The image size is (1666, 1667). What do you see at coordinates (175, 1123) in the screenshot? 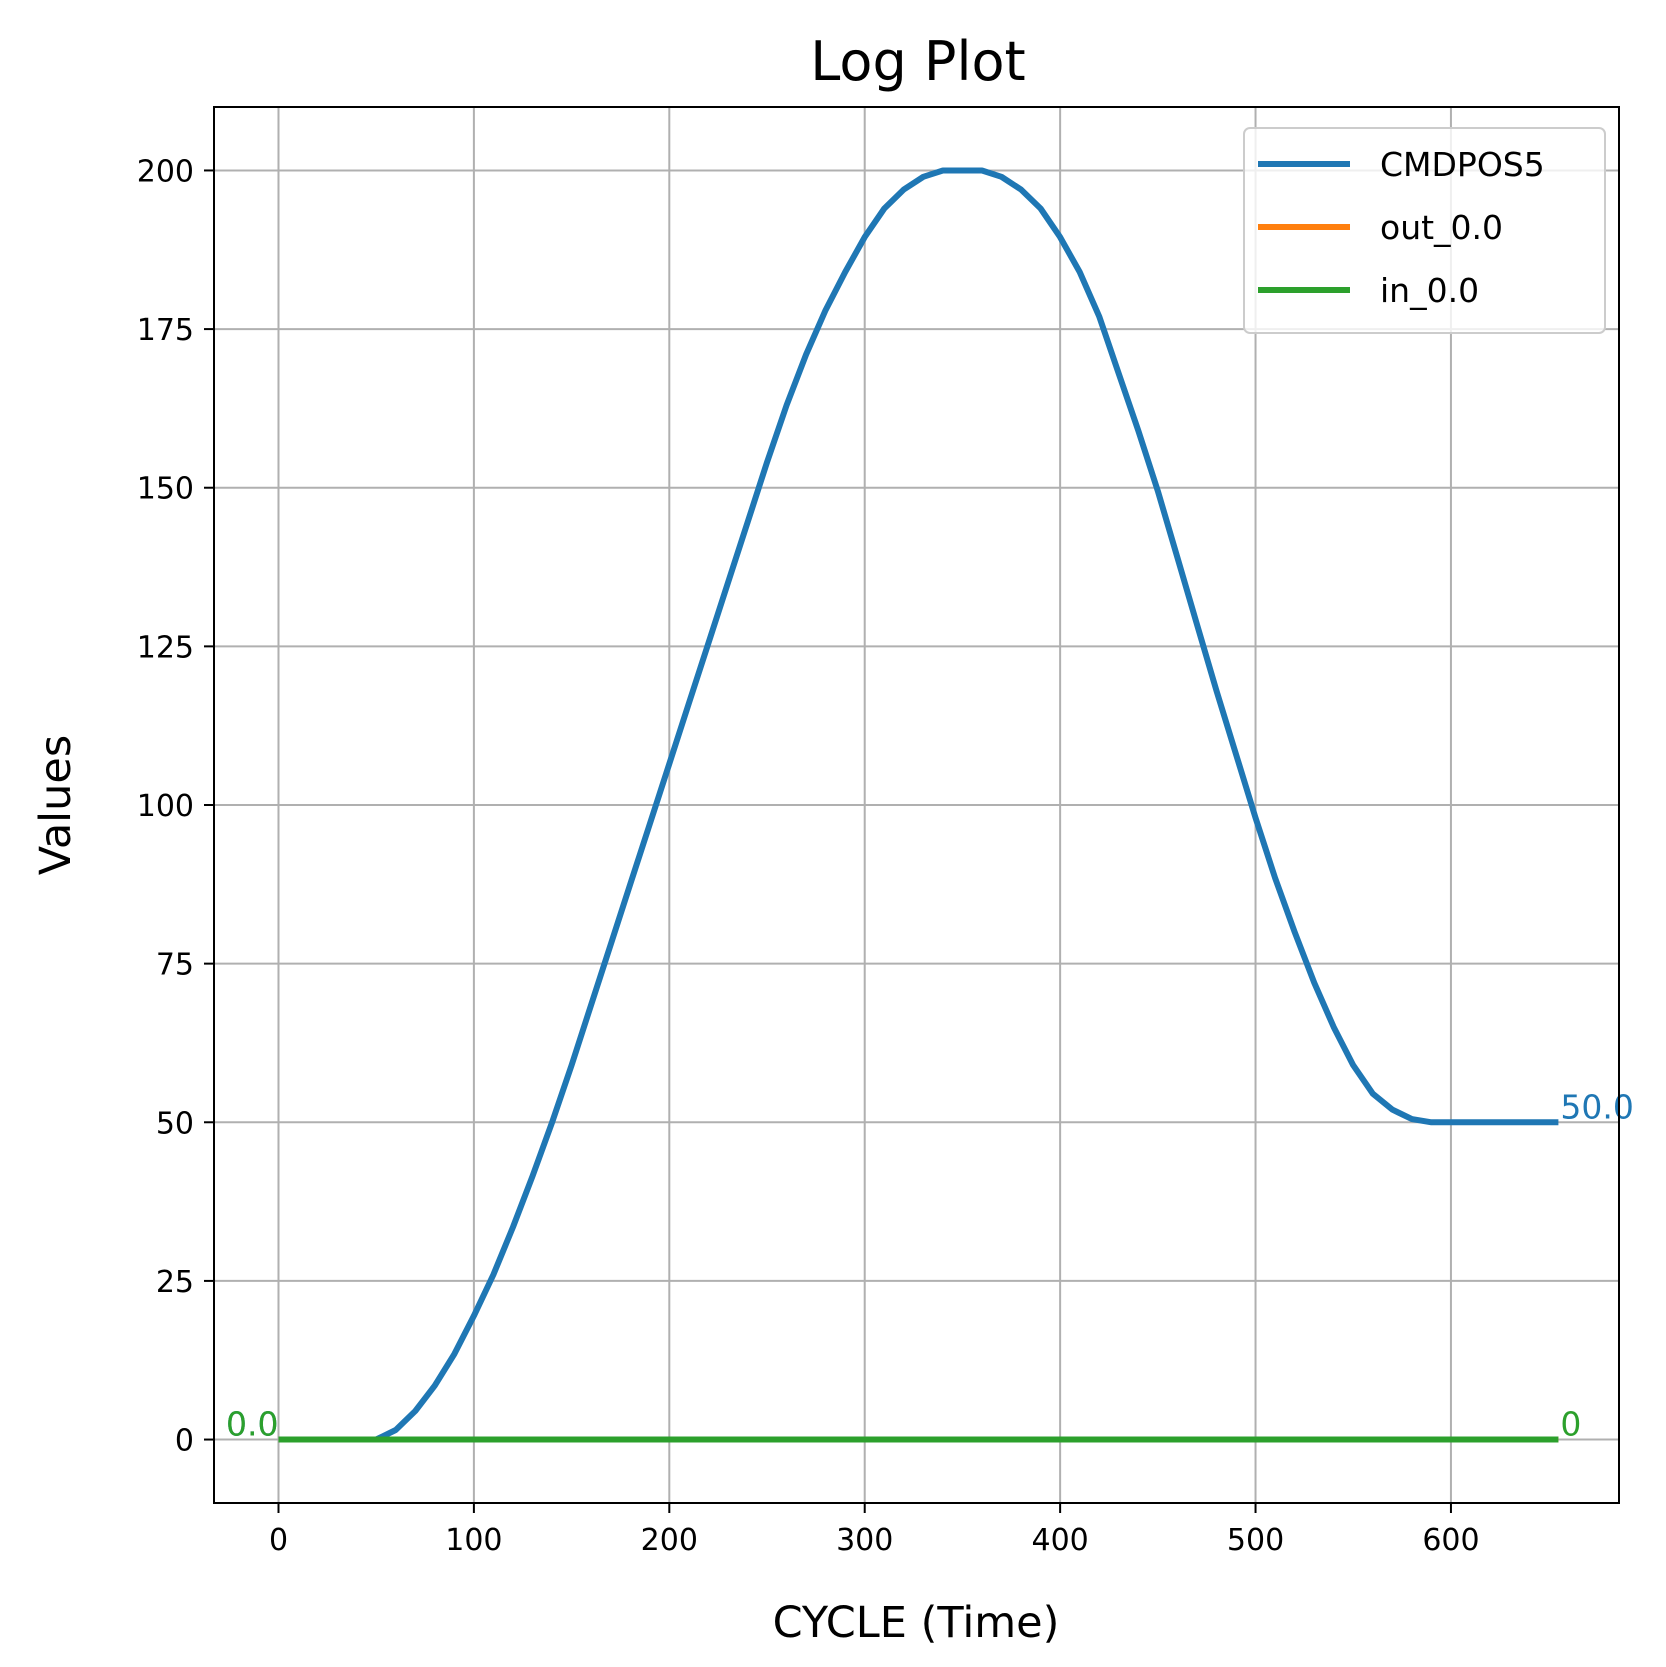
I see `y-tick-label: 50` at bounding box center [175, 1123].